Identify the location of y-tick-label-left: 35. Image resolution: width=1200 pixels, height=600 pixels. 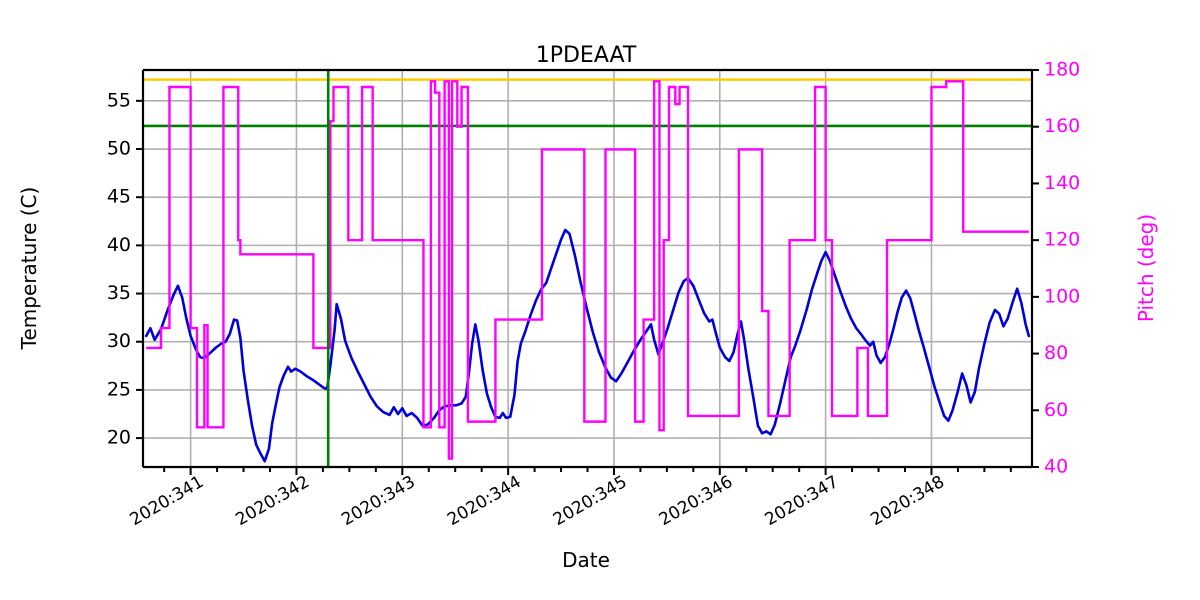
(119, 293).